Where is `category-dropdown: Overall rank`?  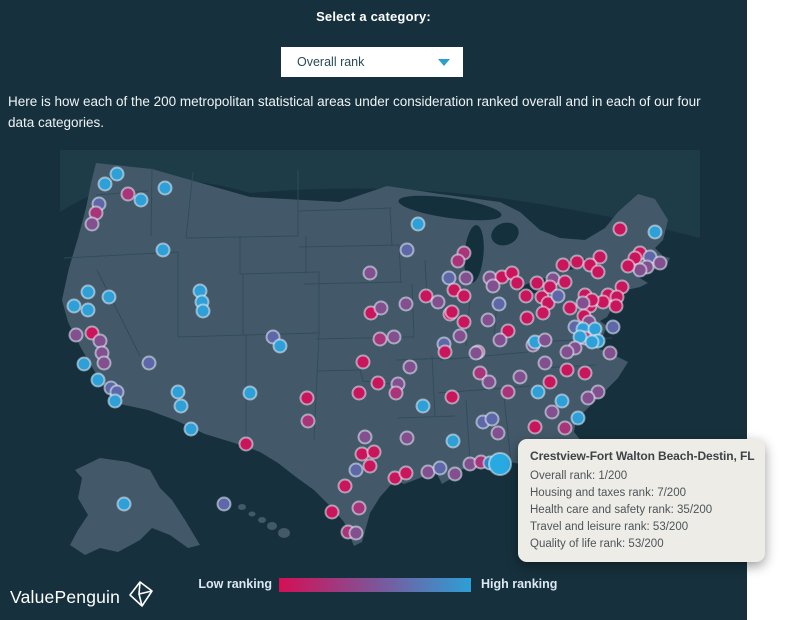 category-dropdown: Overall rank is located at coordinates (372, 62).